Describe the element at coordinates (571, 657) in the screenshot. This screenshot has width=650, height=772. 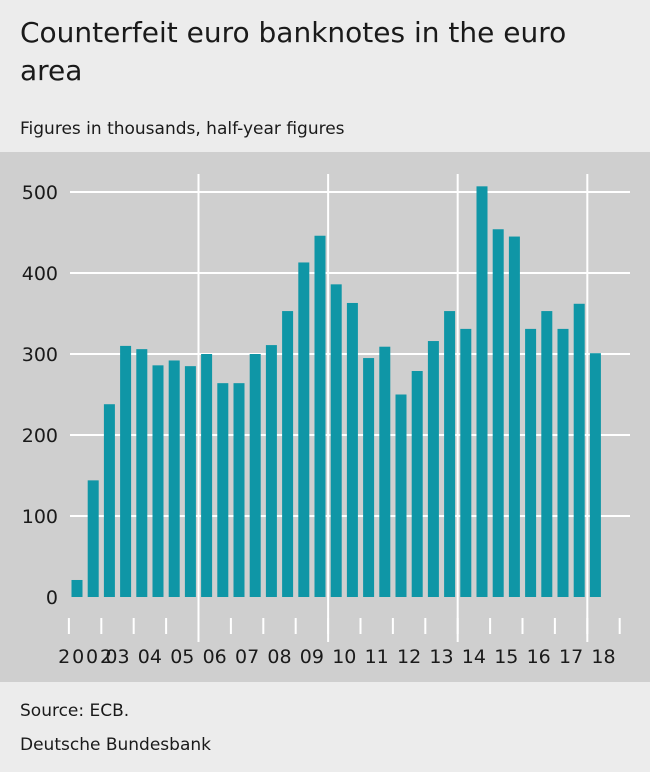
I see `x-tick-label: 17` at that location.